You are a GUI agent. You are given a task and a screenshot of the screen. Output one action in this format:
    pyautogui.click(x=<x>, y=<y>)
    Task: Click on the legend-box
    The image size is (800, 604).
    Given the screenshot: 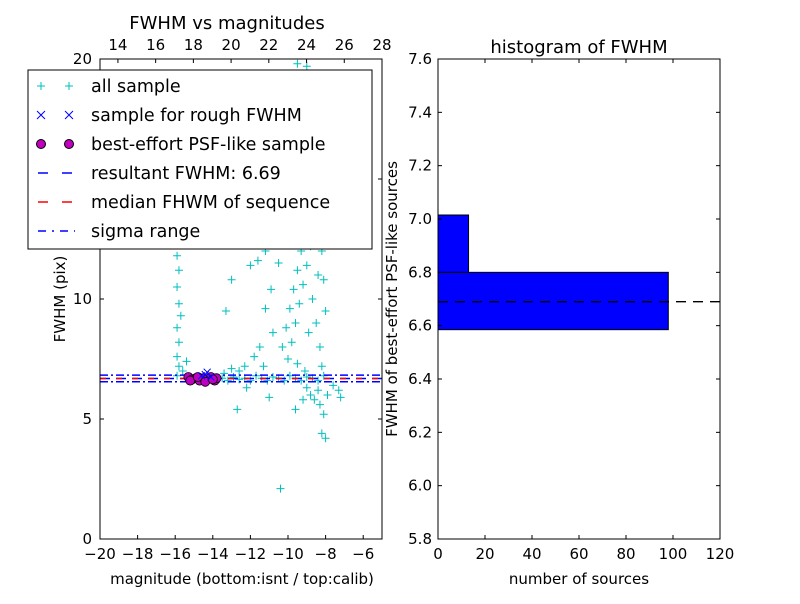 What is the action you would take?
    pyautogui.click(x=200, y=159)
    